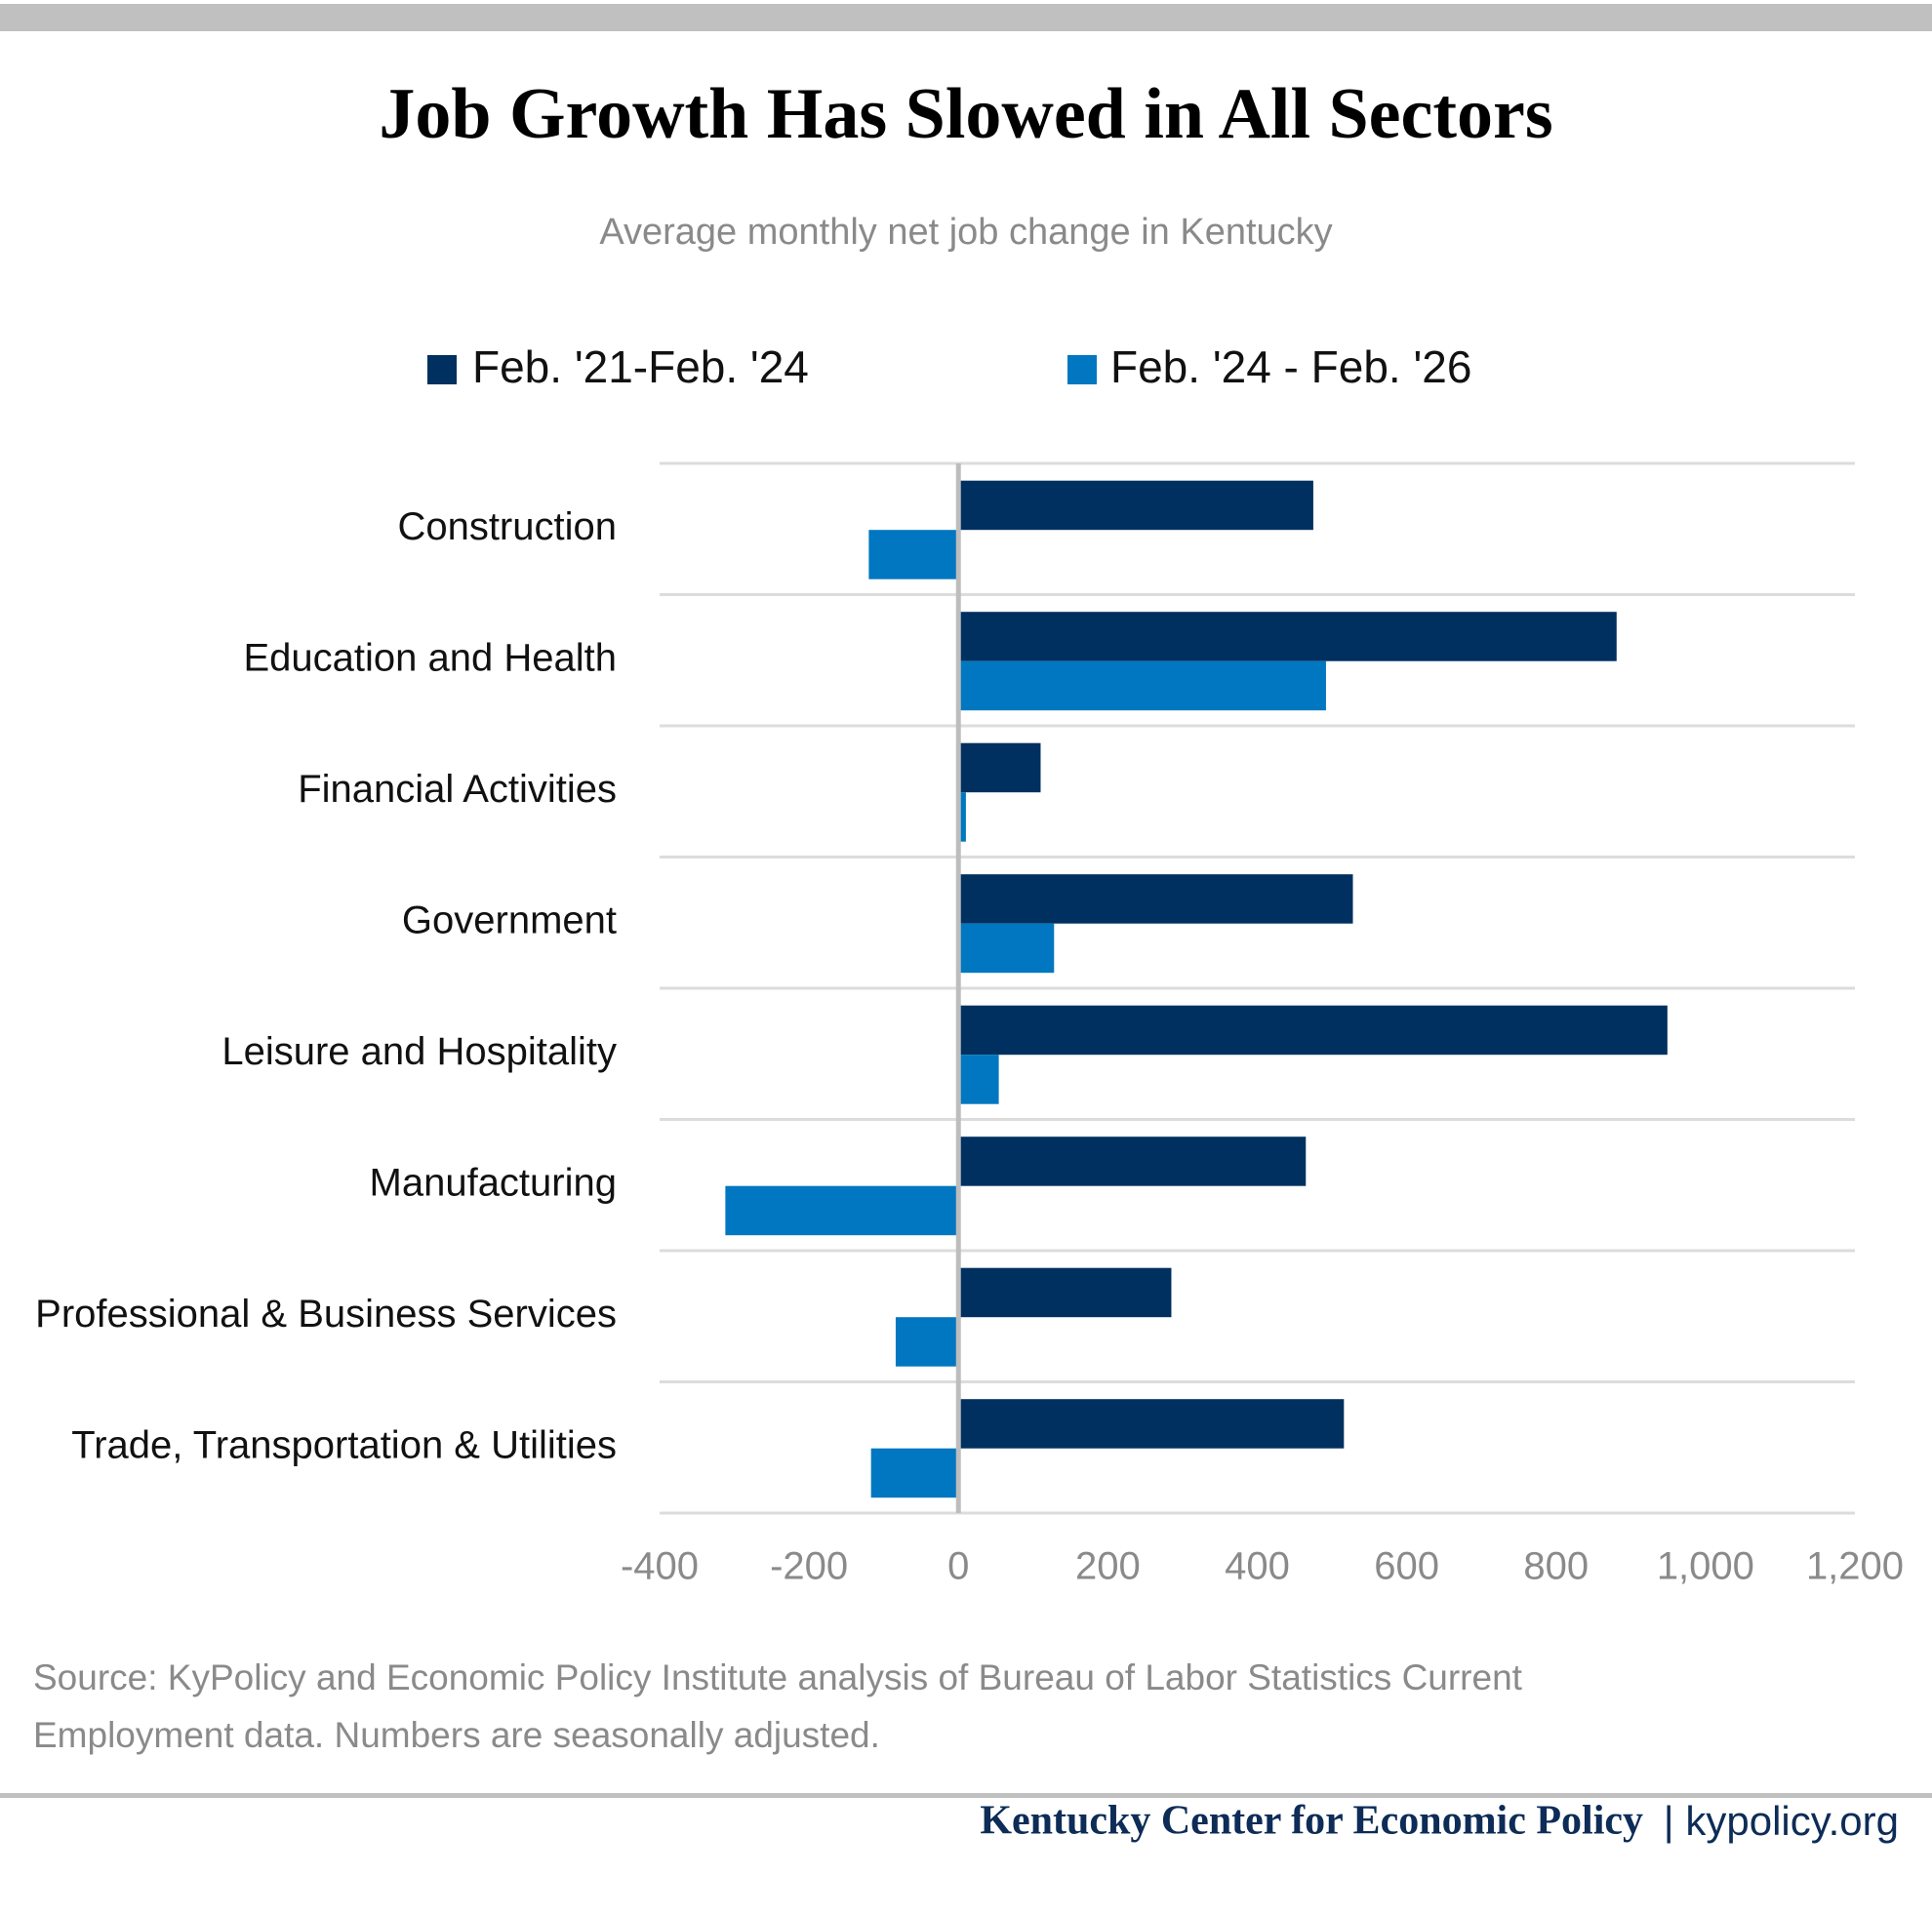  I want to click on footer-rule, so click(966, 1796).